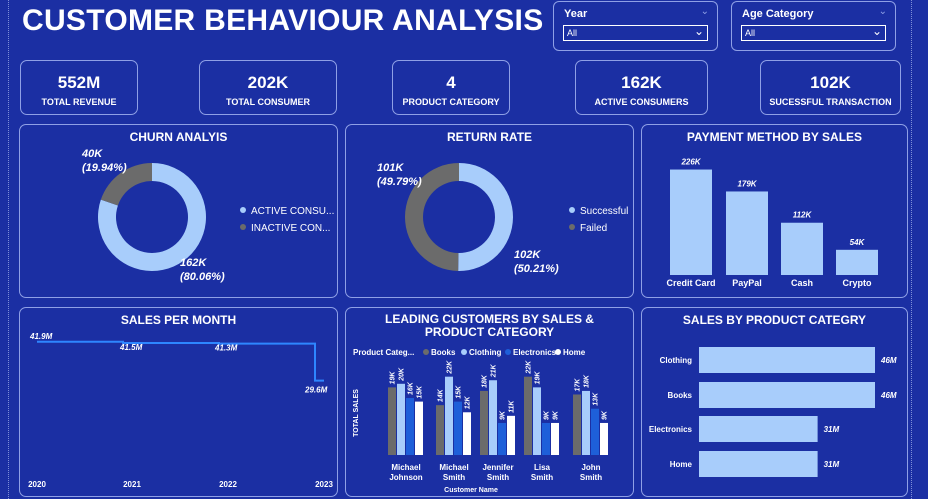 This screenshot has height=499, width=928. I want to click on data-label: (19.94%), so click(104, 168).